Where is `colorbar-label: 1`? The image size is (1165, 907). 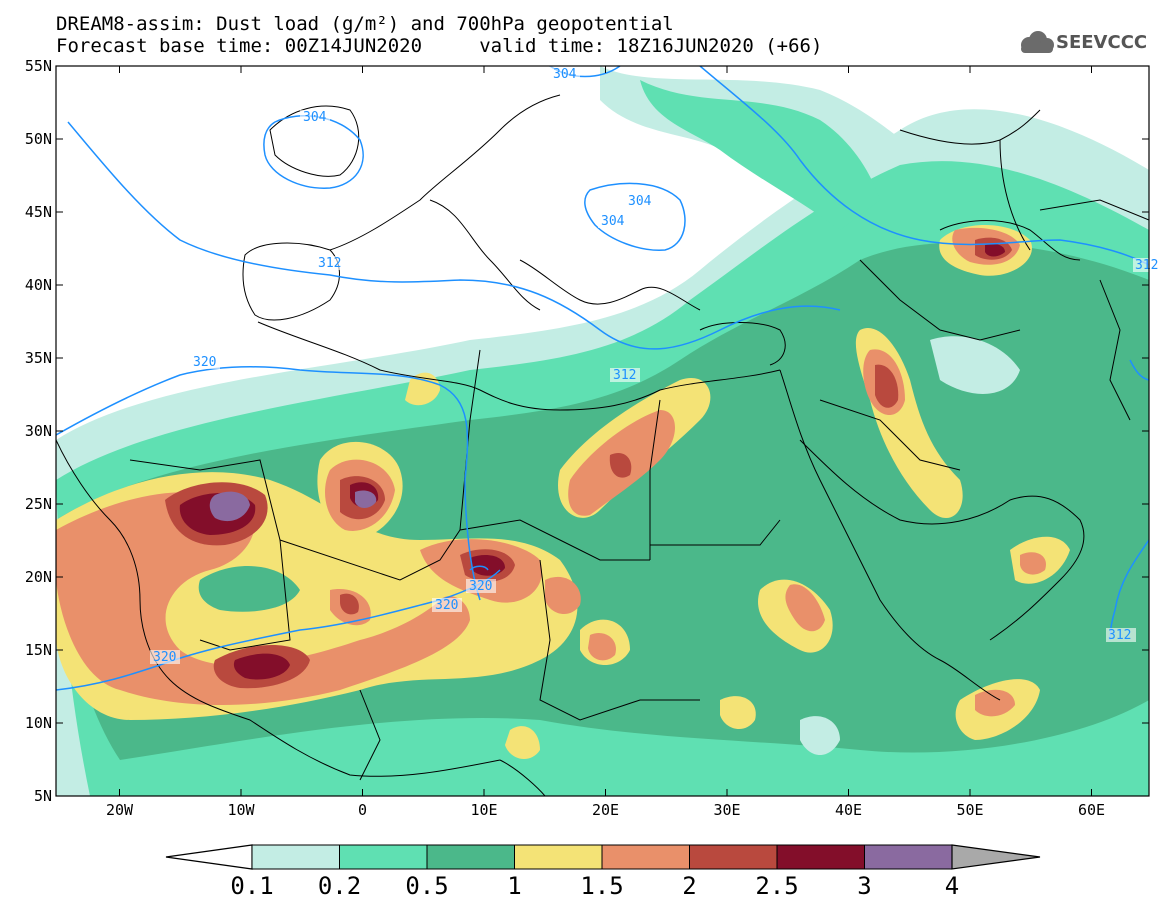 colorbar-label: 1 is located at coordinates (514, 886).